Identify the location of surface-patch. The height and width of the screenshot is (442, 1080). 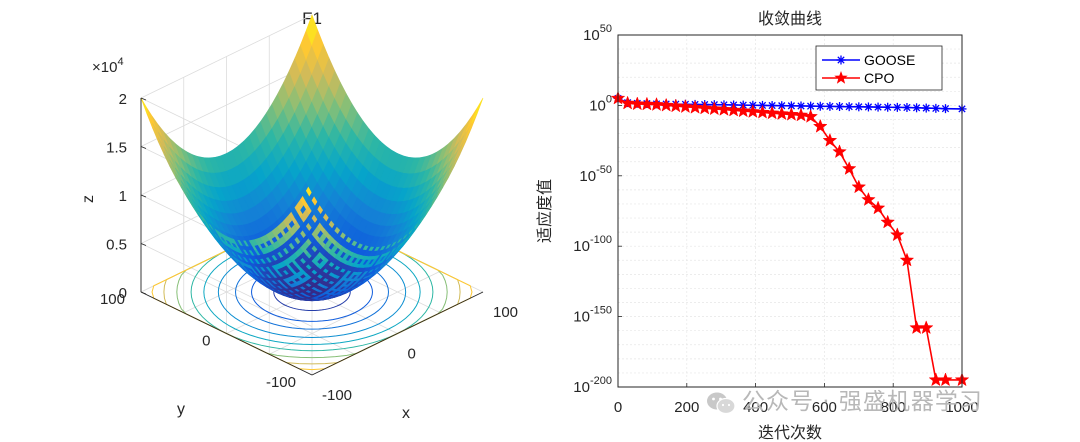
(477, 110).